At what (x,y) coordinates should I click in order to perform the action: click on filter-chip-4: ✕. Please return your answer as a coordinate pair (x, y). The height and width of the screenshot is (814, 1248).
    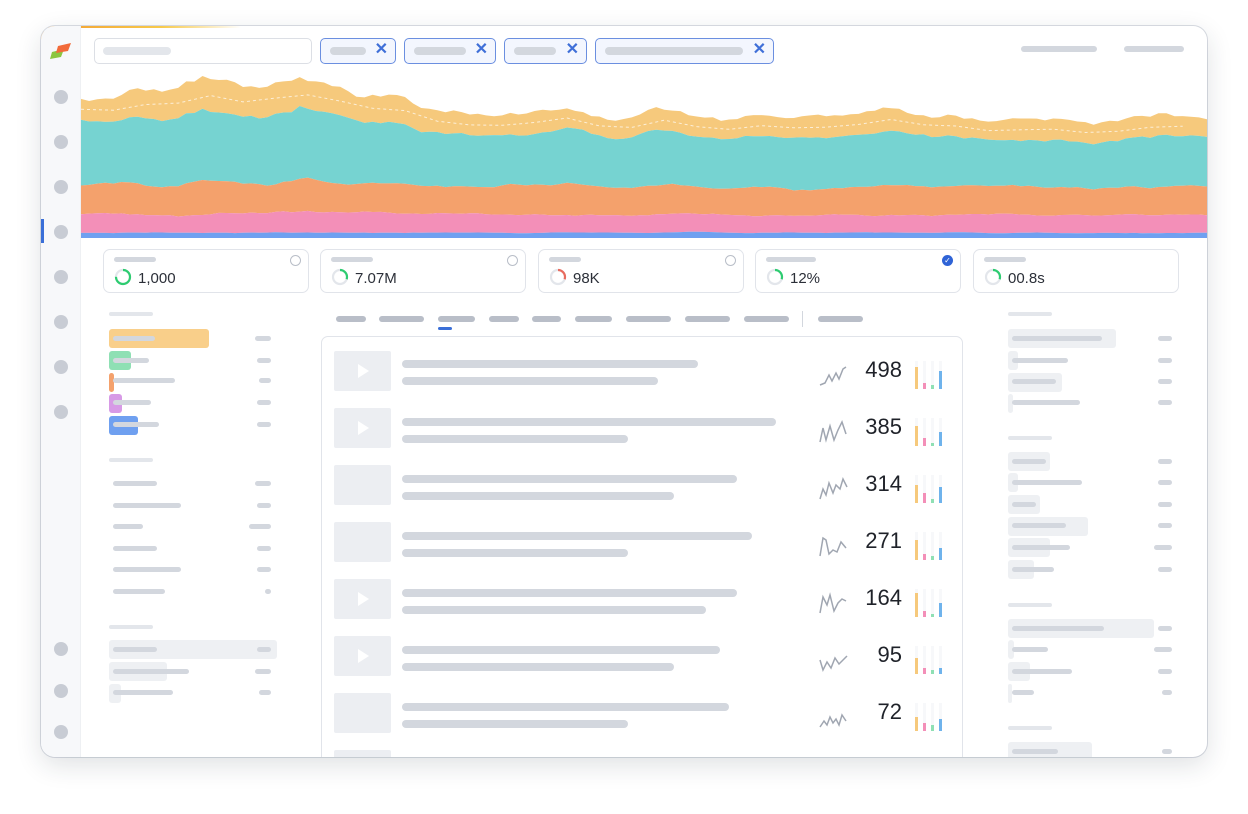
    Looking at the image, I should click on (684, 51).